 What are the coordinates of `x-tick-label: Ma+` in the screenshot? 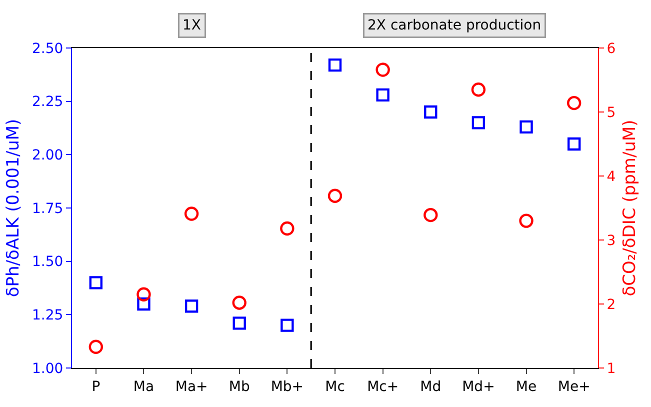 It's located at (191, 386).